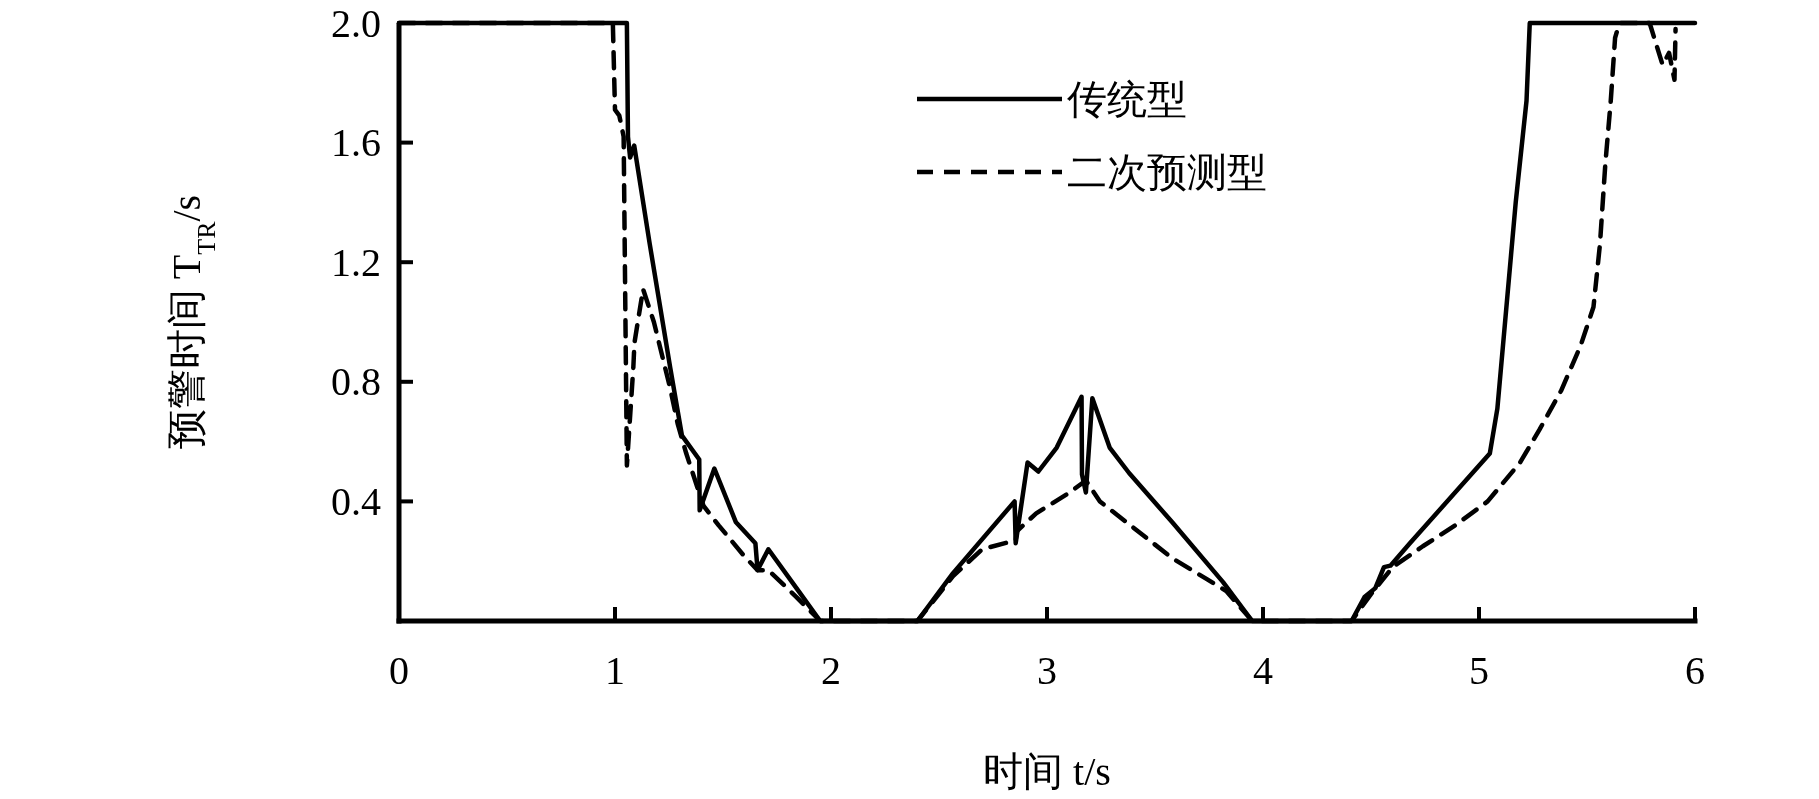 This screenshot has width=1819, height=799. What do you see at coordinates (356, 143) in the screenshot?
I see `y-tick-label: 1.6` at bounding box center [356, 143].